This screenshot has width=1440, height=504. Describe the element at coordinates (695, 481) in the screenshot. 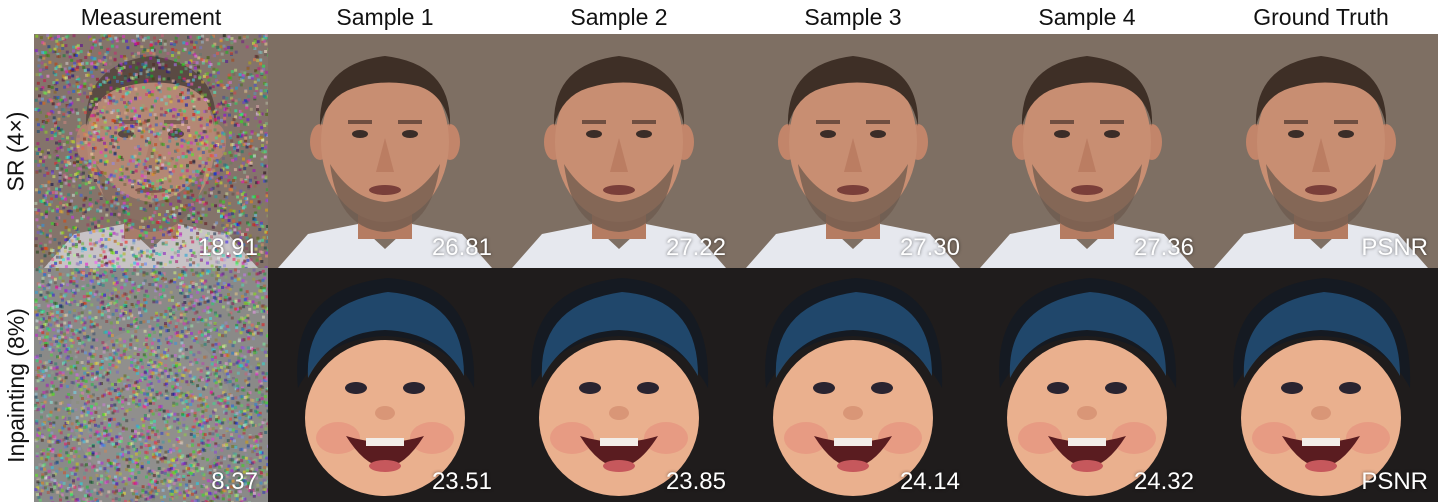

I see `psnr-value: 23.85` at that location.